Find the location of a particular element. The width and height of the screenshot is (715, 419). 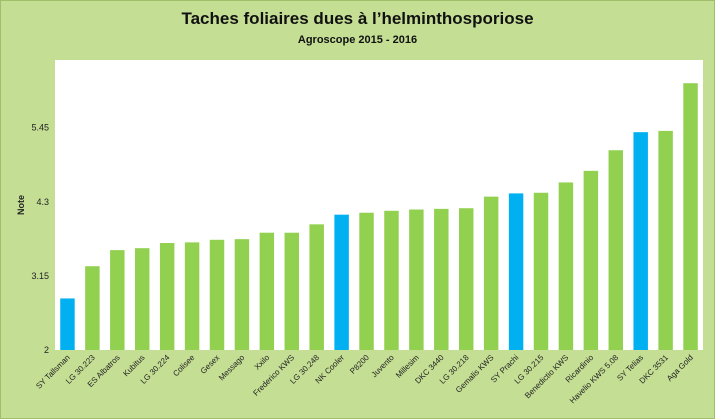

chart-subtitle: Agroscope 2015 - 2016 is located at coordinates (357, 40).